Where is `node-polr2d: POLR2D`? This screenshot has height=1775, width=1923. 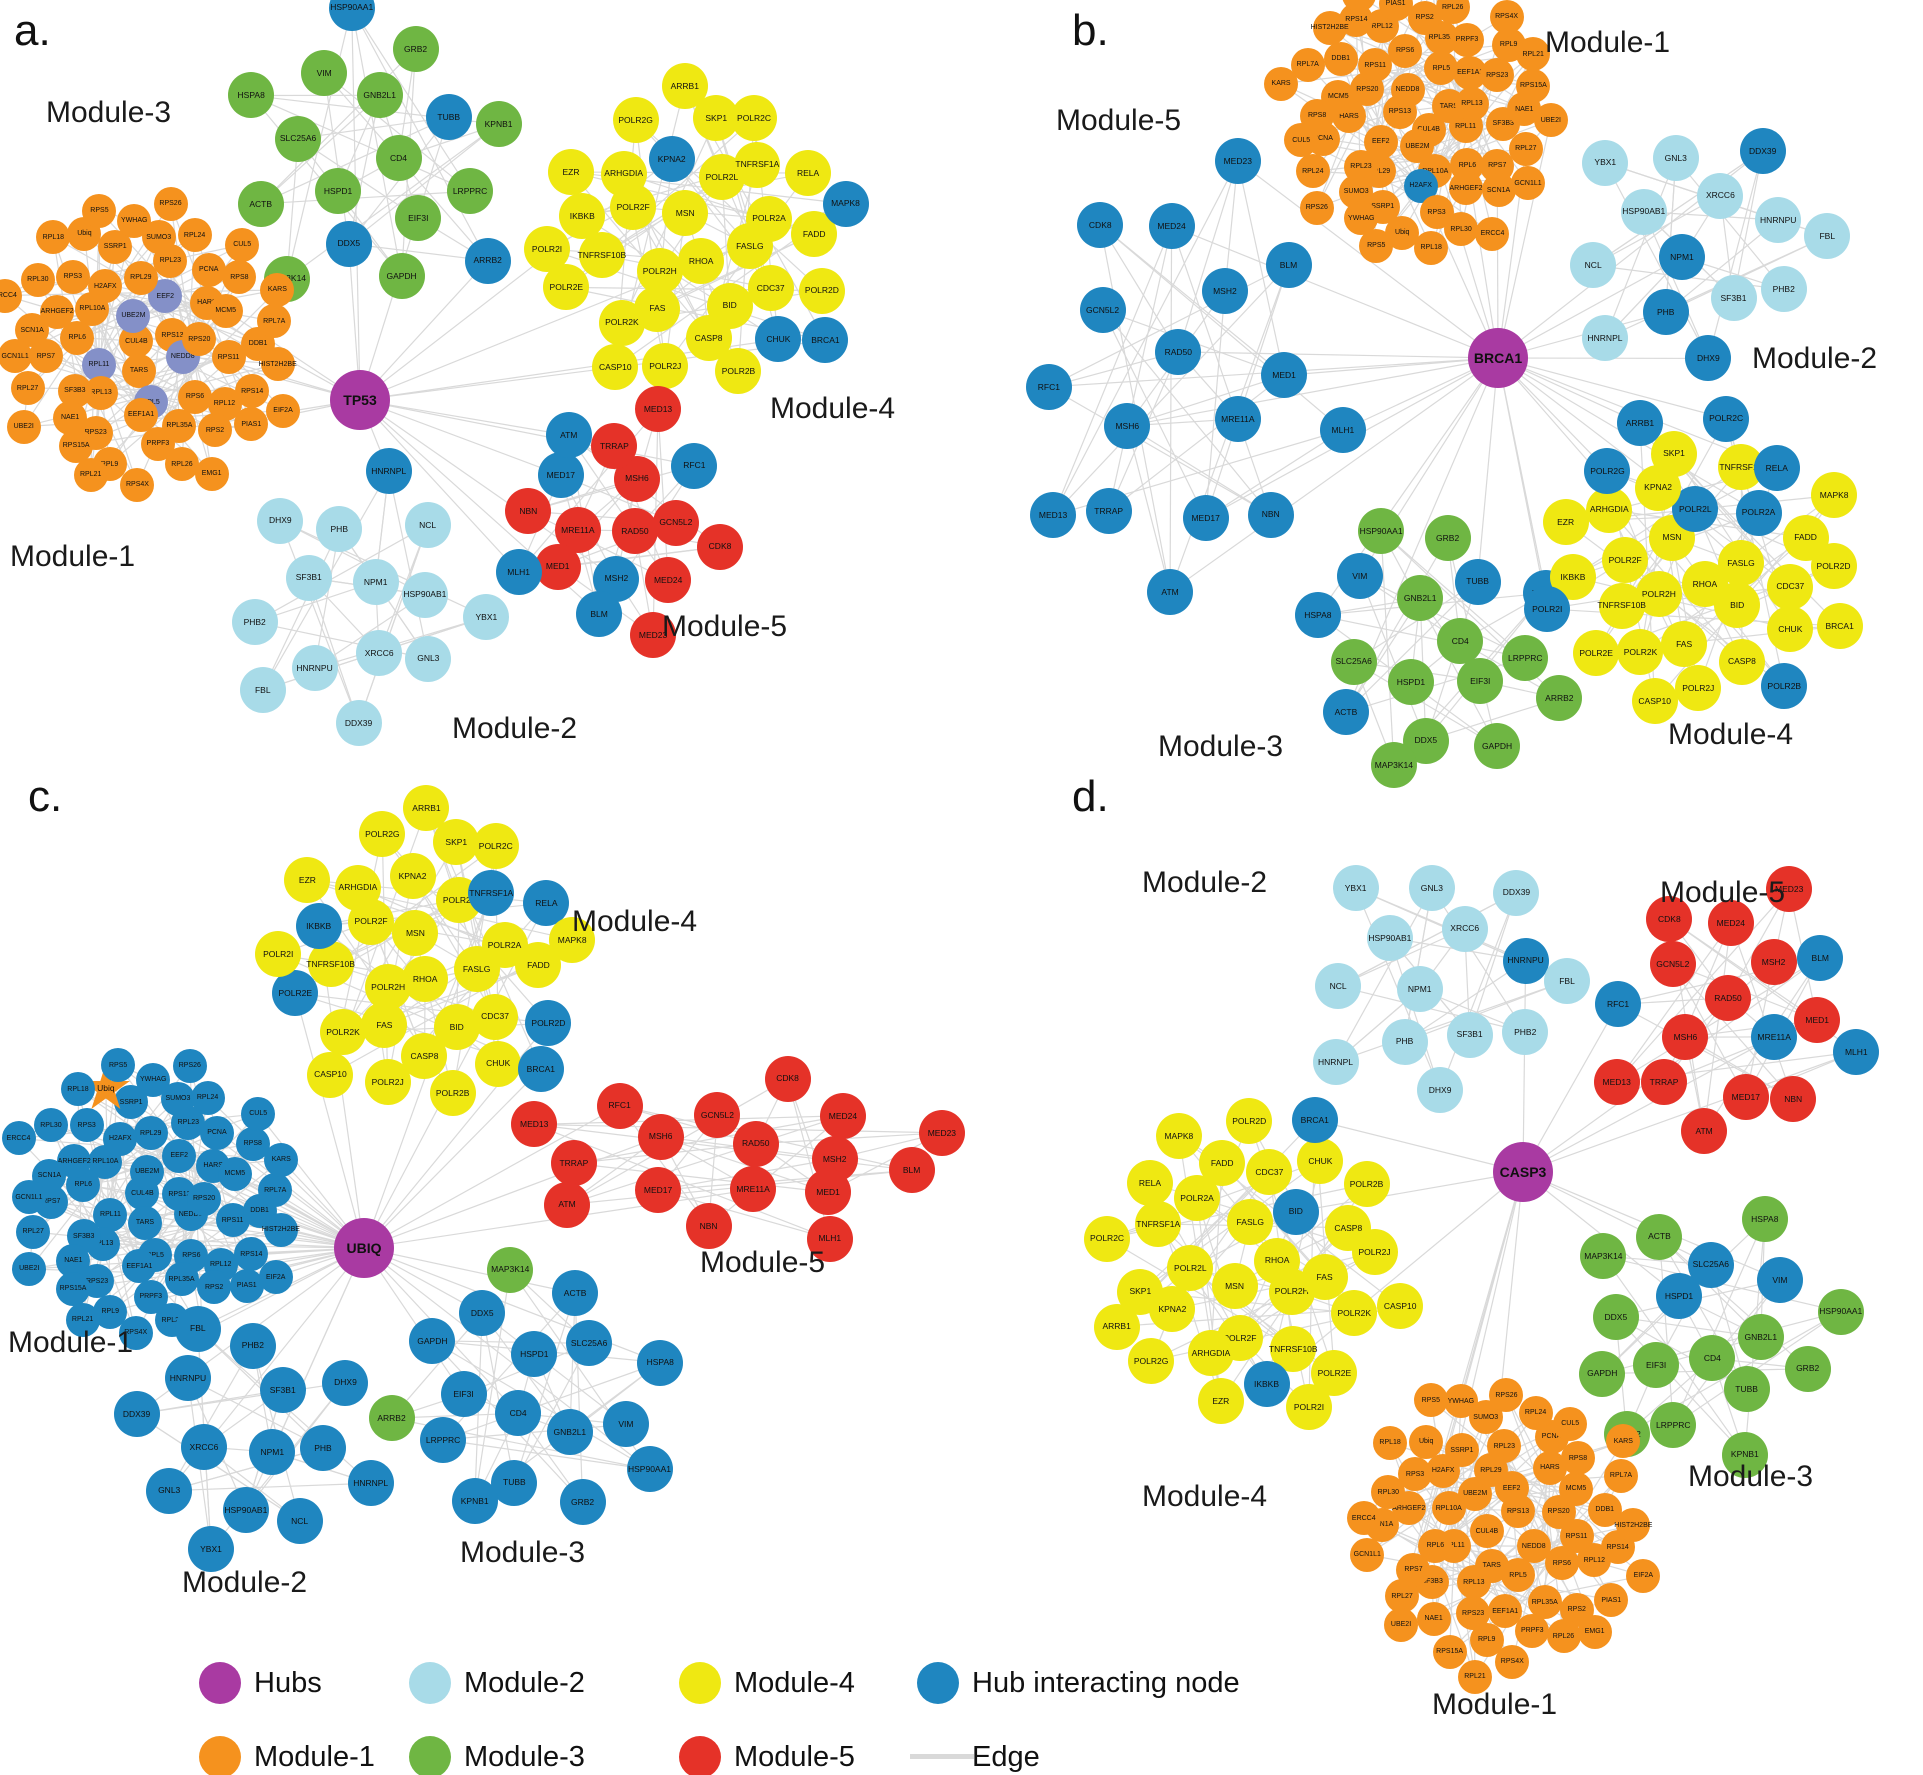
node-polr2d: POLR2D is located at coordinates (548, 1023).